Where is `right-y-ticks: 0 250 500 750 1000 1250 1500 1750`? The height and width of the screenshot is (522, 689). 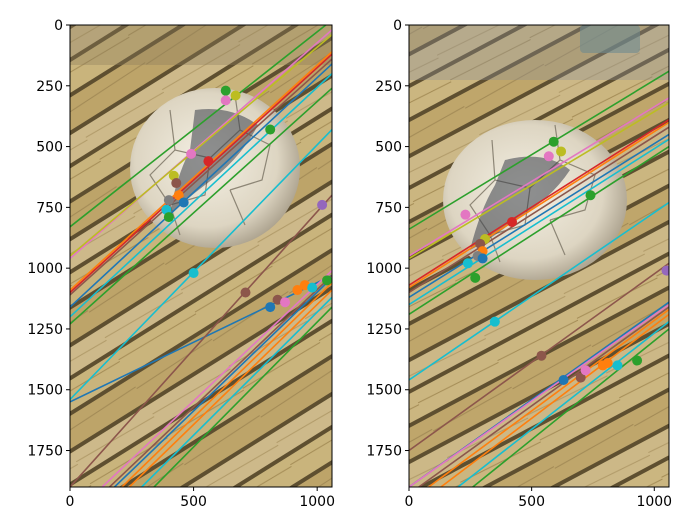
right-y-ticks: 0 250 500 750 1000 1250 1500 1750 is located at coordinates (387, 239).